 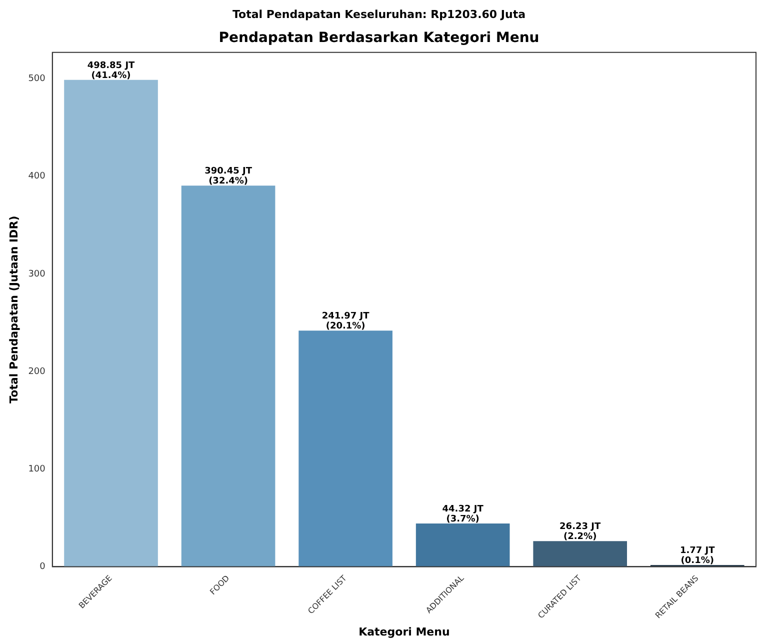 What do you see at coordinates (463, 514) in the screenshot?
I see `data-label: 44.32 JT (3.7%)` at bounding box center [463, 514].